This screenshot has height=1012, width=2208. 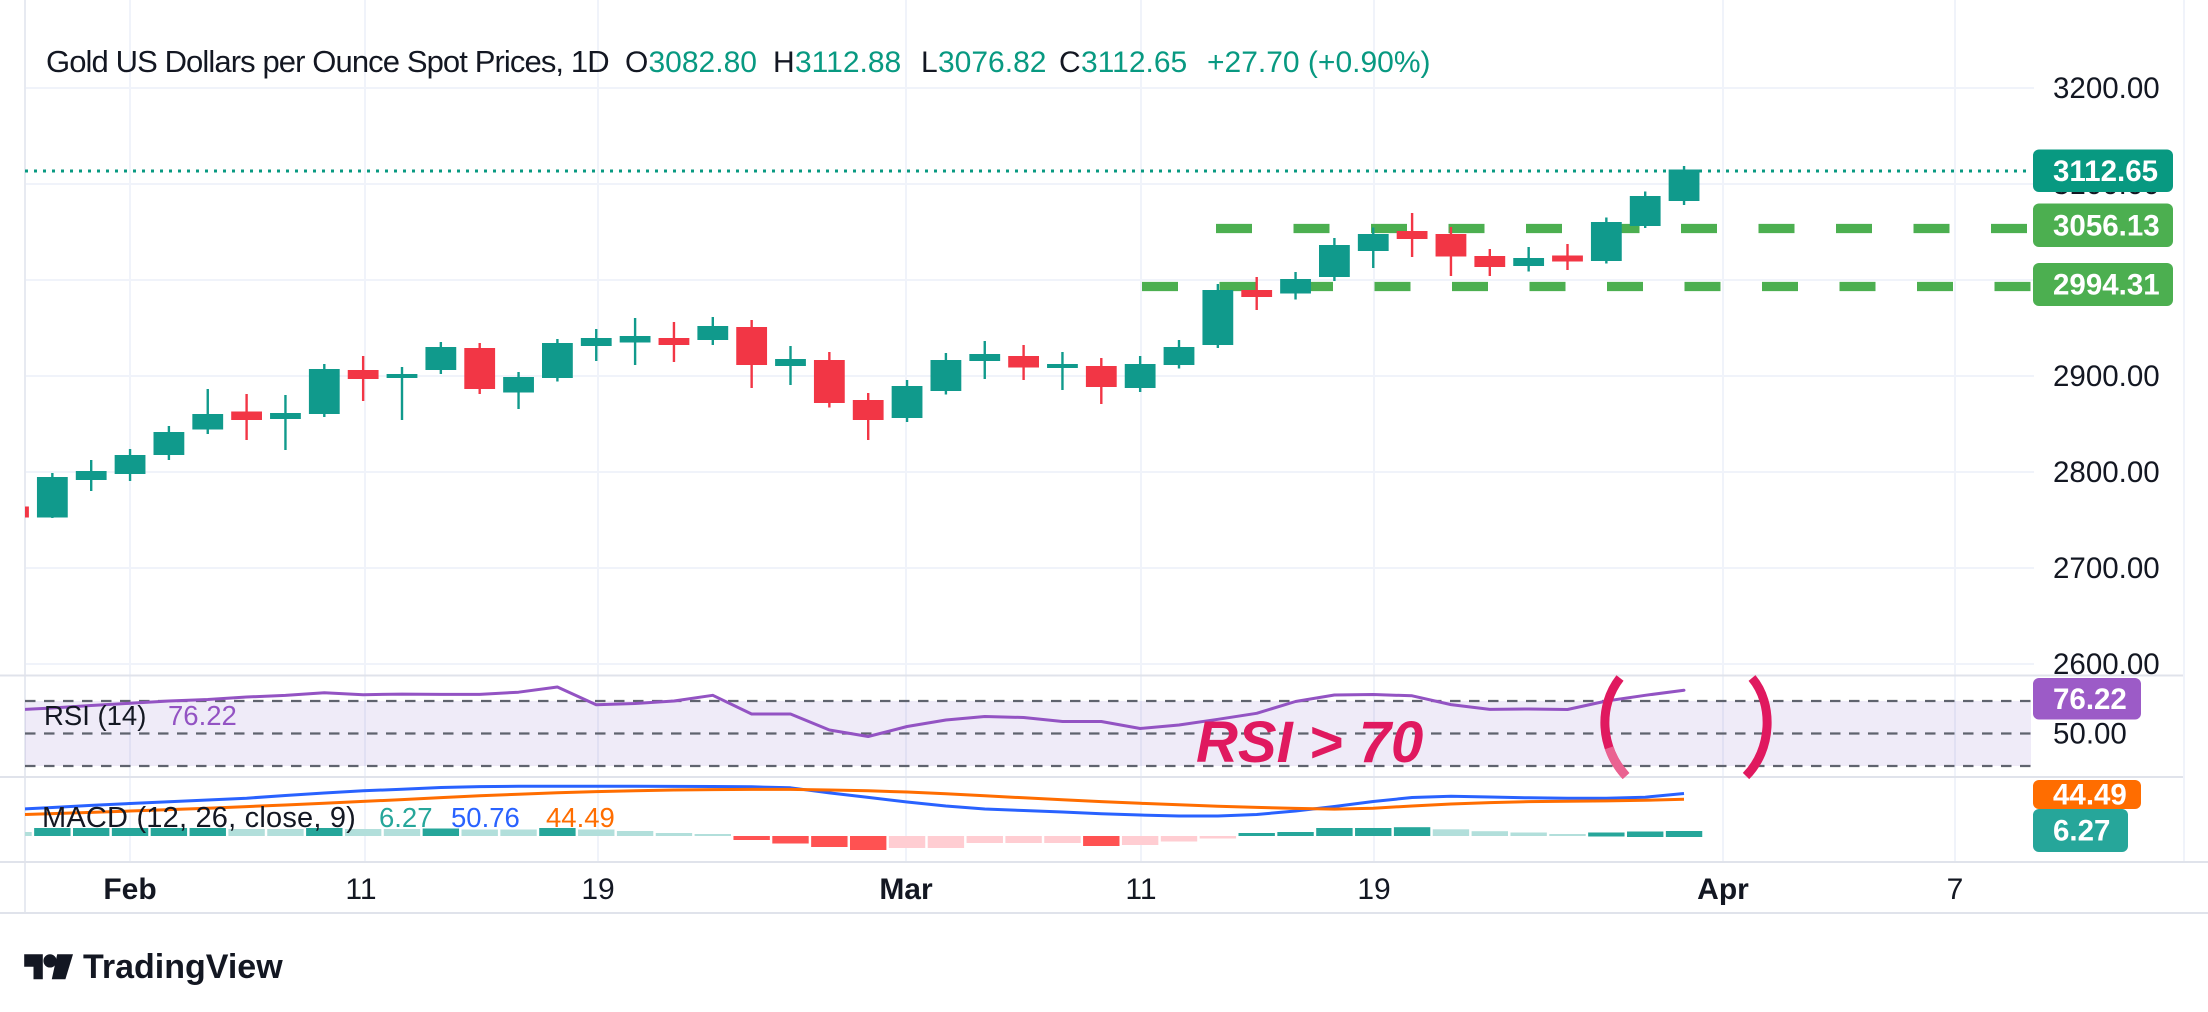 What do you see at coordinates (1319, 62) in the screenshot?
I see `svg-text: +27.70 (+0.90%)` at bounding box center [1319, 62].